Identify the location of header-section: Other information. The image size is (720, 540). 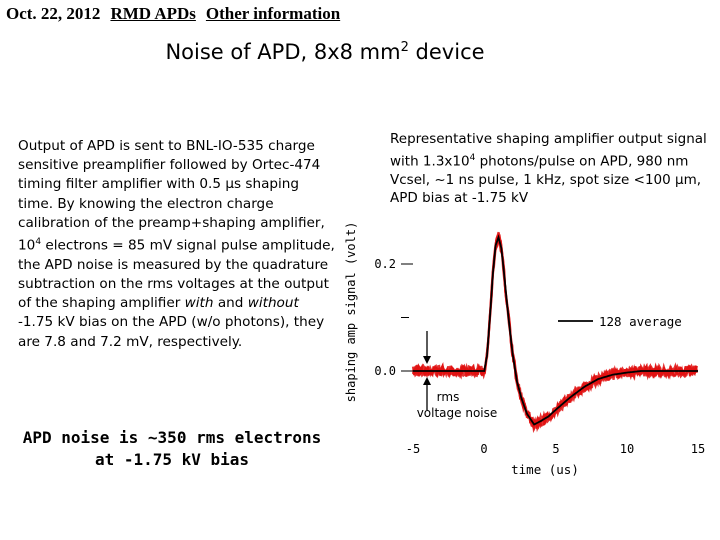
(273, 13).